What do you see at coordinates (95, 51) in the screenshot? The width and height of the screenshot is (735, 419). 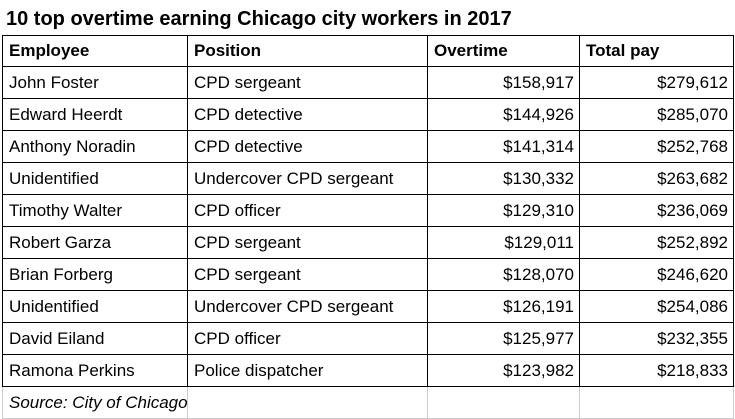 I see `column-header-employee: Employee` at bounding box center [95, 51].